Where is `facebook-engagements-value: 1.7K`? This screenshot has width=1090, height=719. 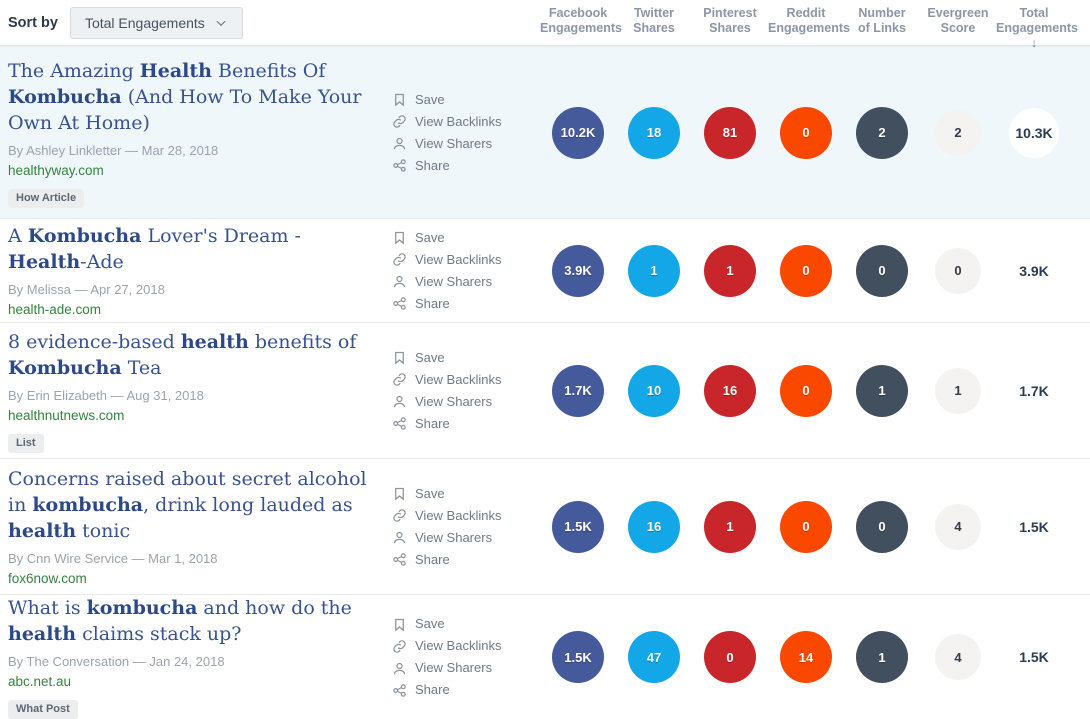
facebook-engagements-value: 1.7K is located at coordinates (578, 390).